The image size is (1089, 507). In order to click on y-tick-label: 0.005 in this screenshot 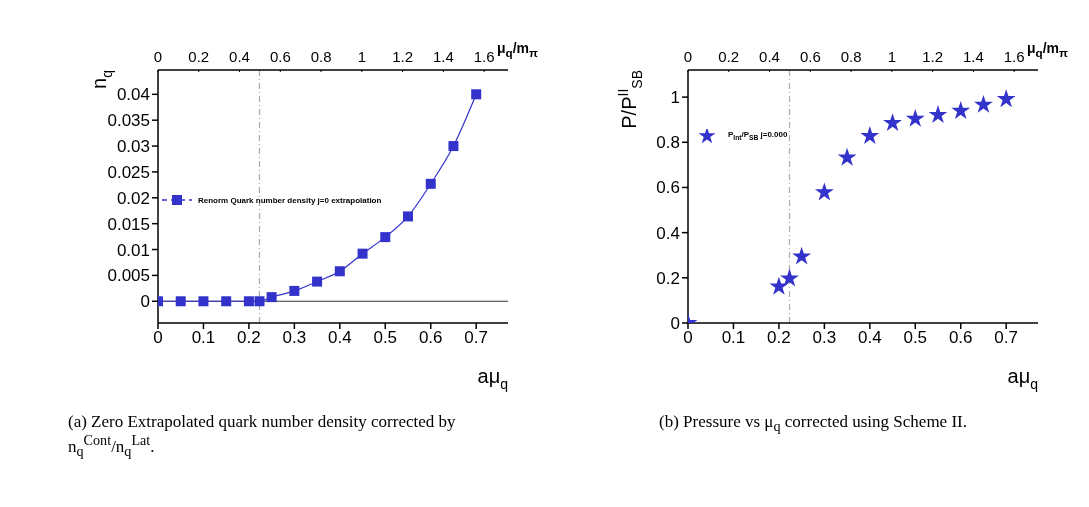, I will do `click(128, 276)`.